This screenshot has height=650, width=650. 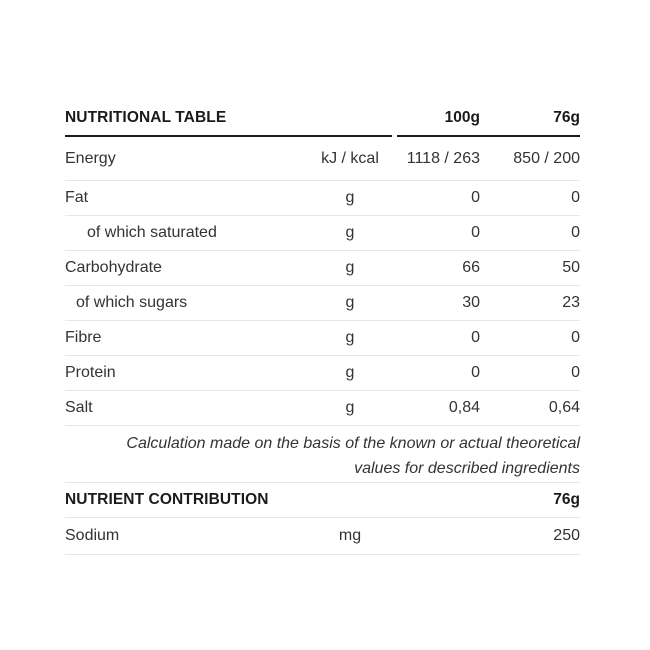 I want to click on row-value-76g: 23, so click(x=571, y=302).